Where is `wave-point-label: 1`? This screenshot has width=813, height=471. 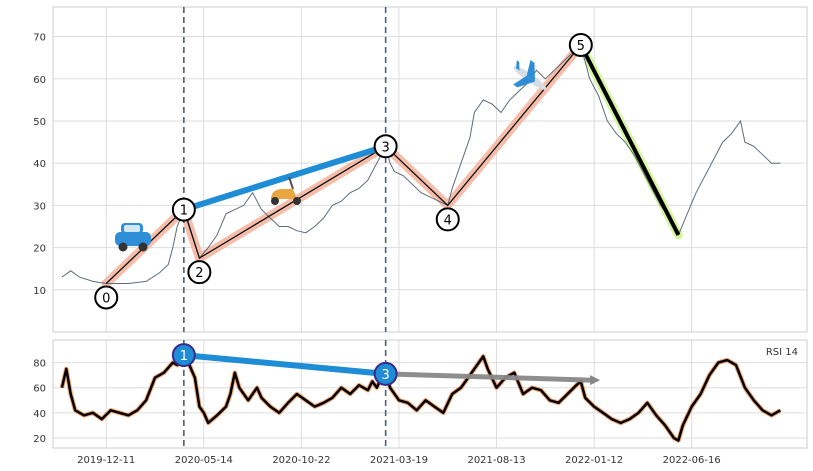
wave-point-label: 1 is located at coordinates (184, 211).